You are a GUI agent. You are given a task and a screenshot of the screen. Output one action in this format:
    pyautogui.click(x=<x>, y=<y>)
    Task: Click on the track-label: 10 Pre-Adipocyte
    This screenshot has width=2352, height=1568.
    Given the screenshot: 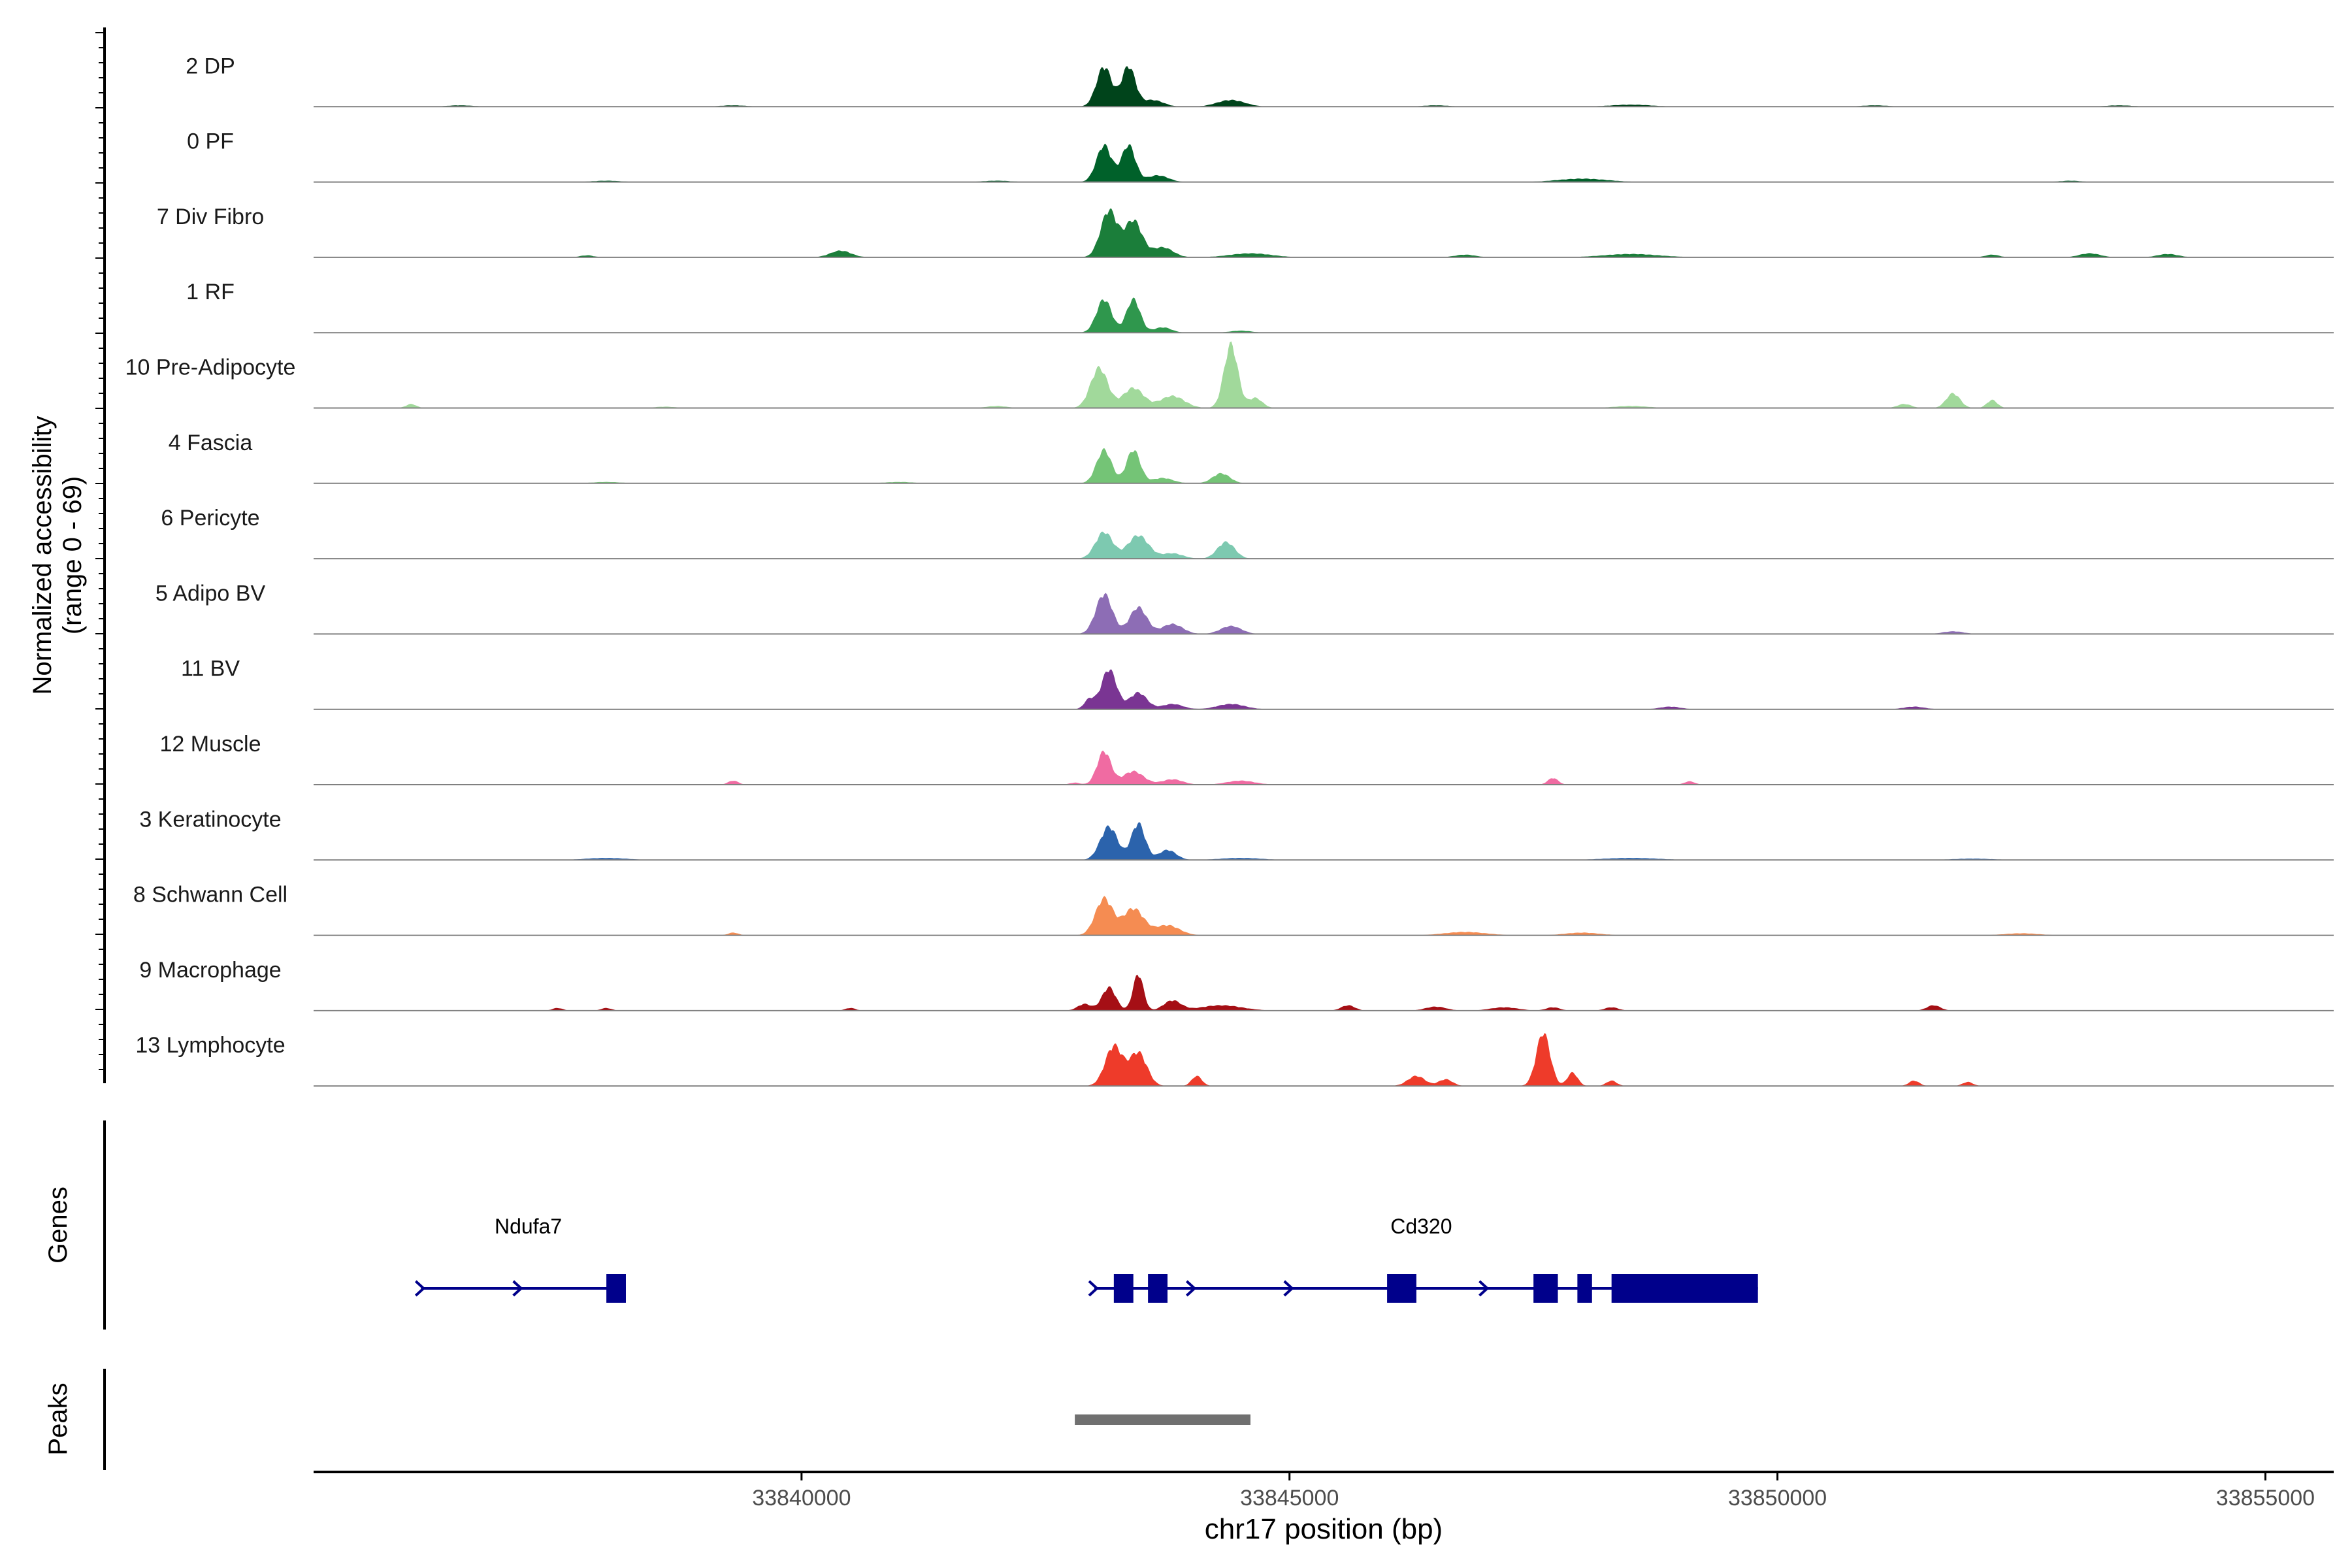 What is the action you would take?
    pyautogui.click(x=210, y=367)
    